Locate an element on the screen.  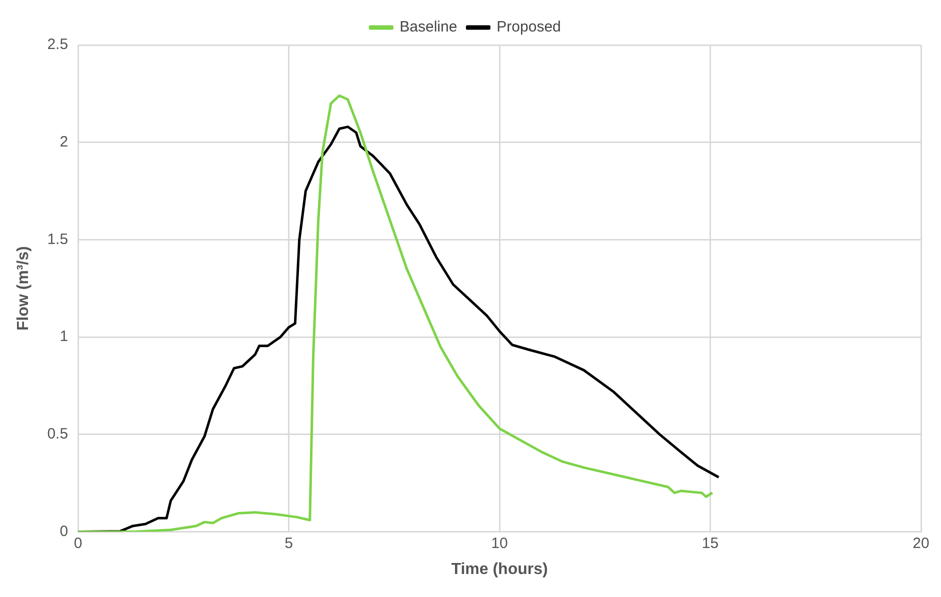
x-tick-label: 5 is located at coordinates (288, 543).